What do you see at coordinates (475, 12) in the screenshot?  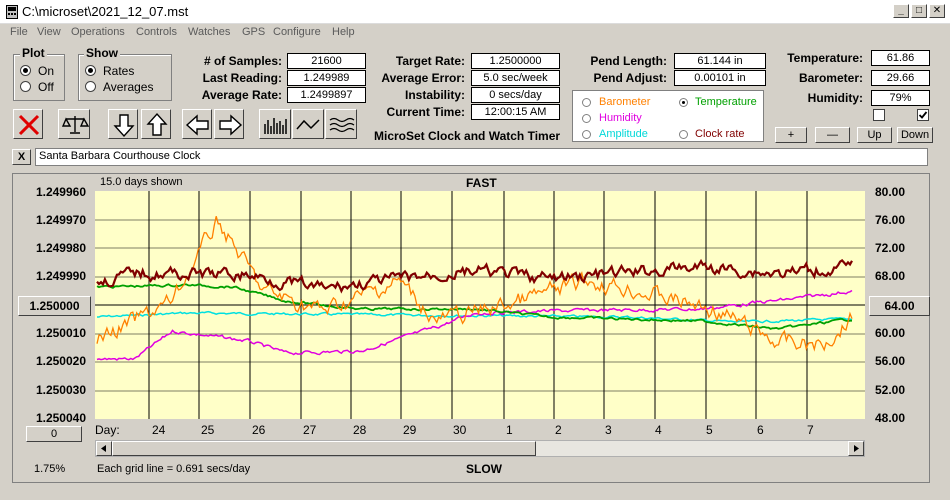 I see `title-bar: C:\microset\2021_12_07.mst _ □ ✕` at bounding box center [475, 12].